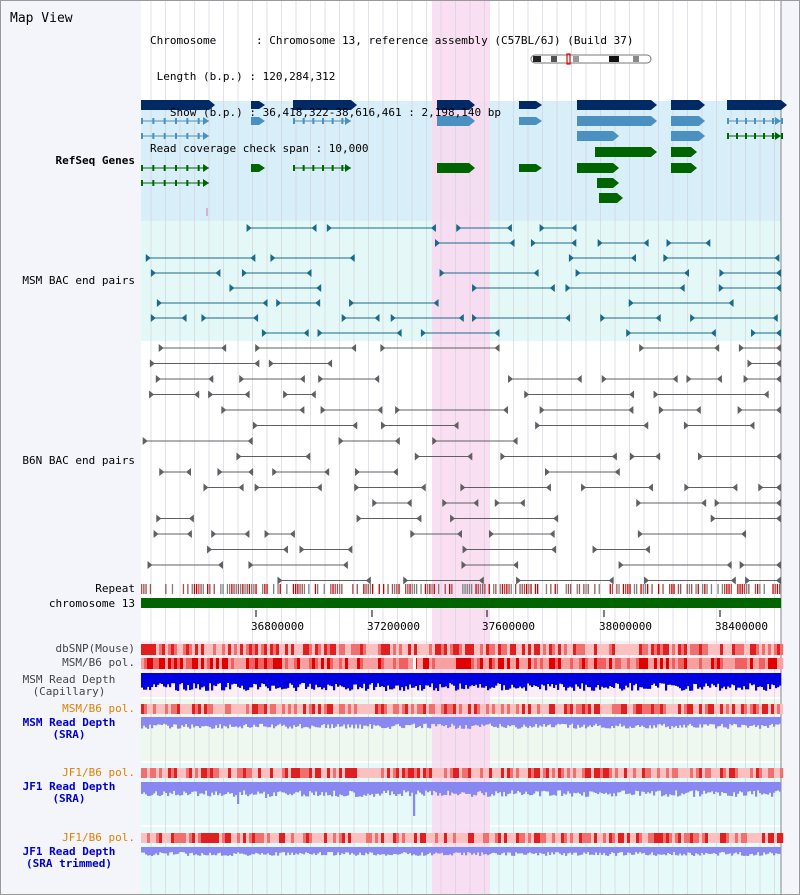 The width and height of the screenshot is (800, 895). What do you see at coordinates (98, 708) in the screenshot?
I see `msm-b6-pol-sra-label: MSM/B6 pol.` at bounding box center [98, 708].